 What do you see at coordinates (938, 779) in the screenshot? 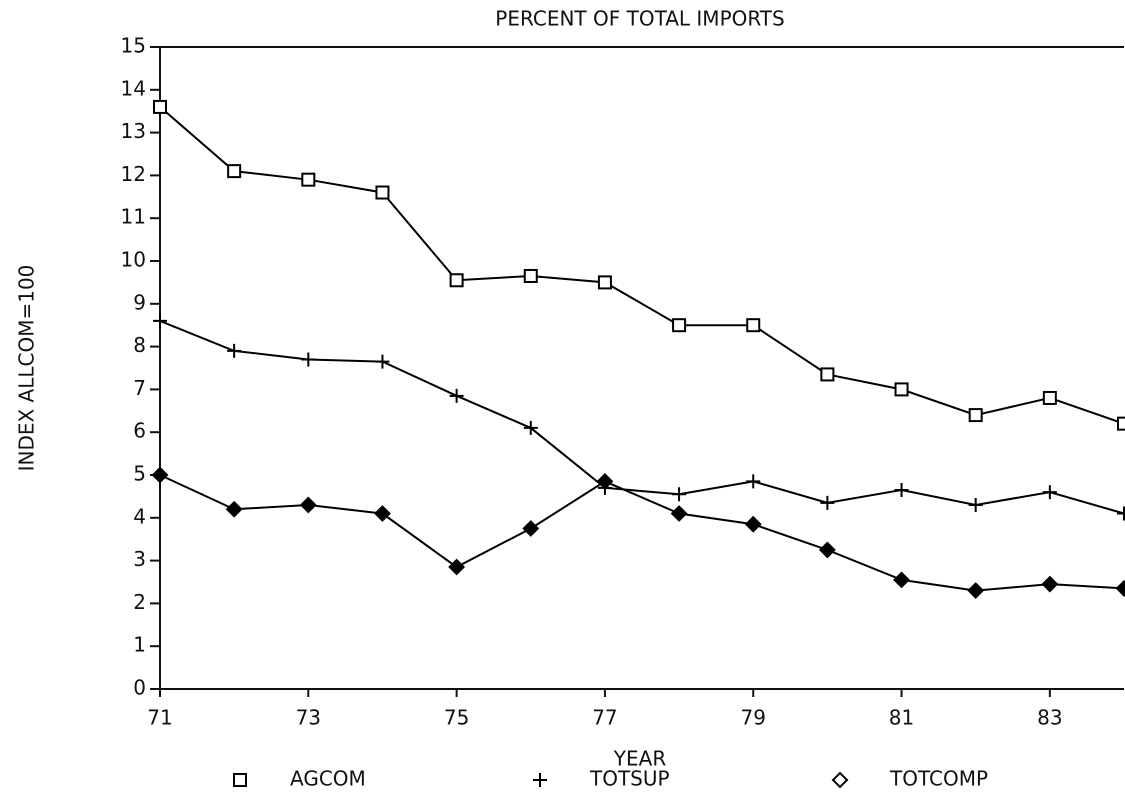
I see `legend-label: TOTCOMP` at bounding box center [938, 779].